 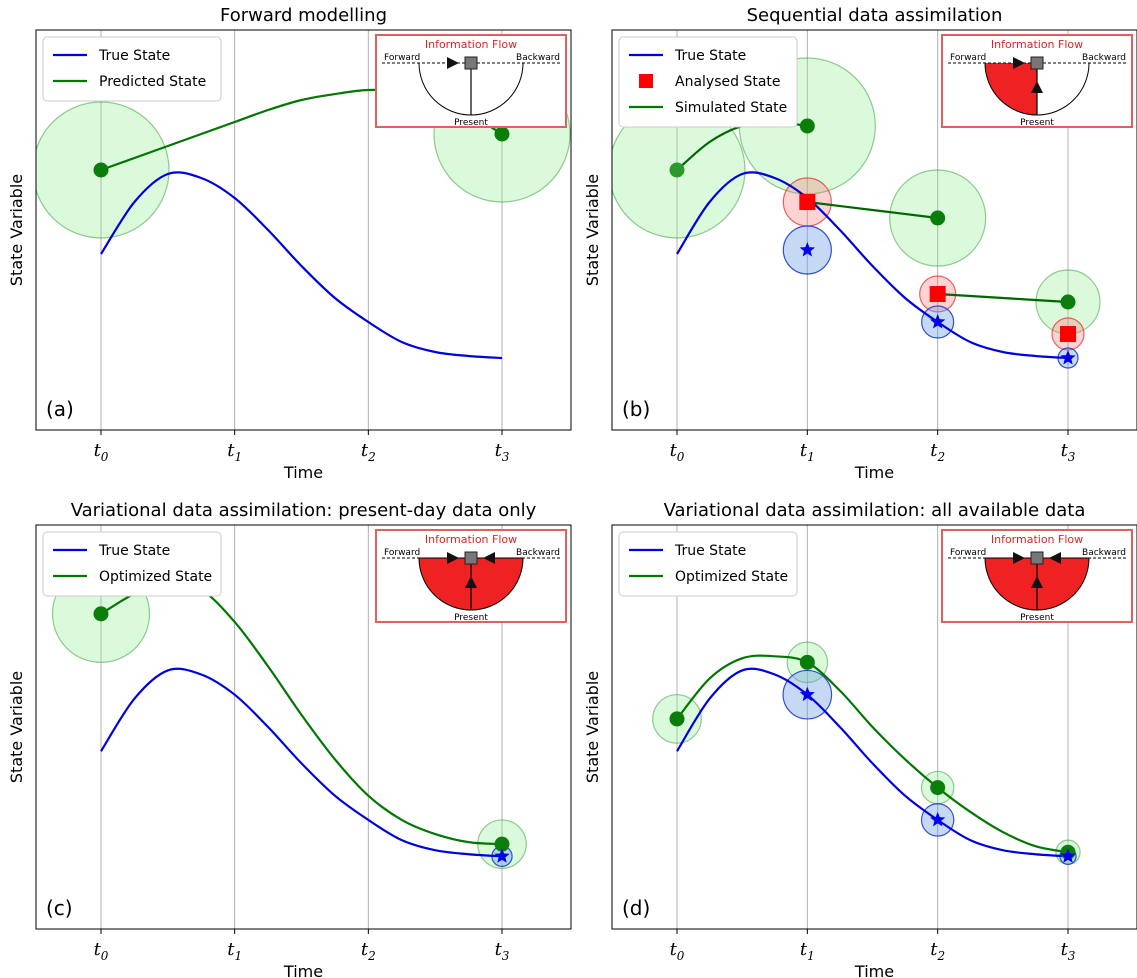 I want to click on panel-label: (d), so click(x=636, y=908).